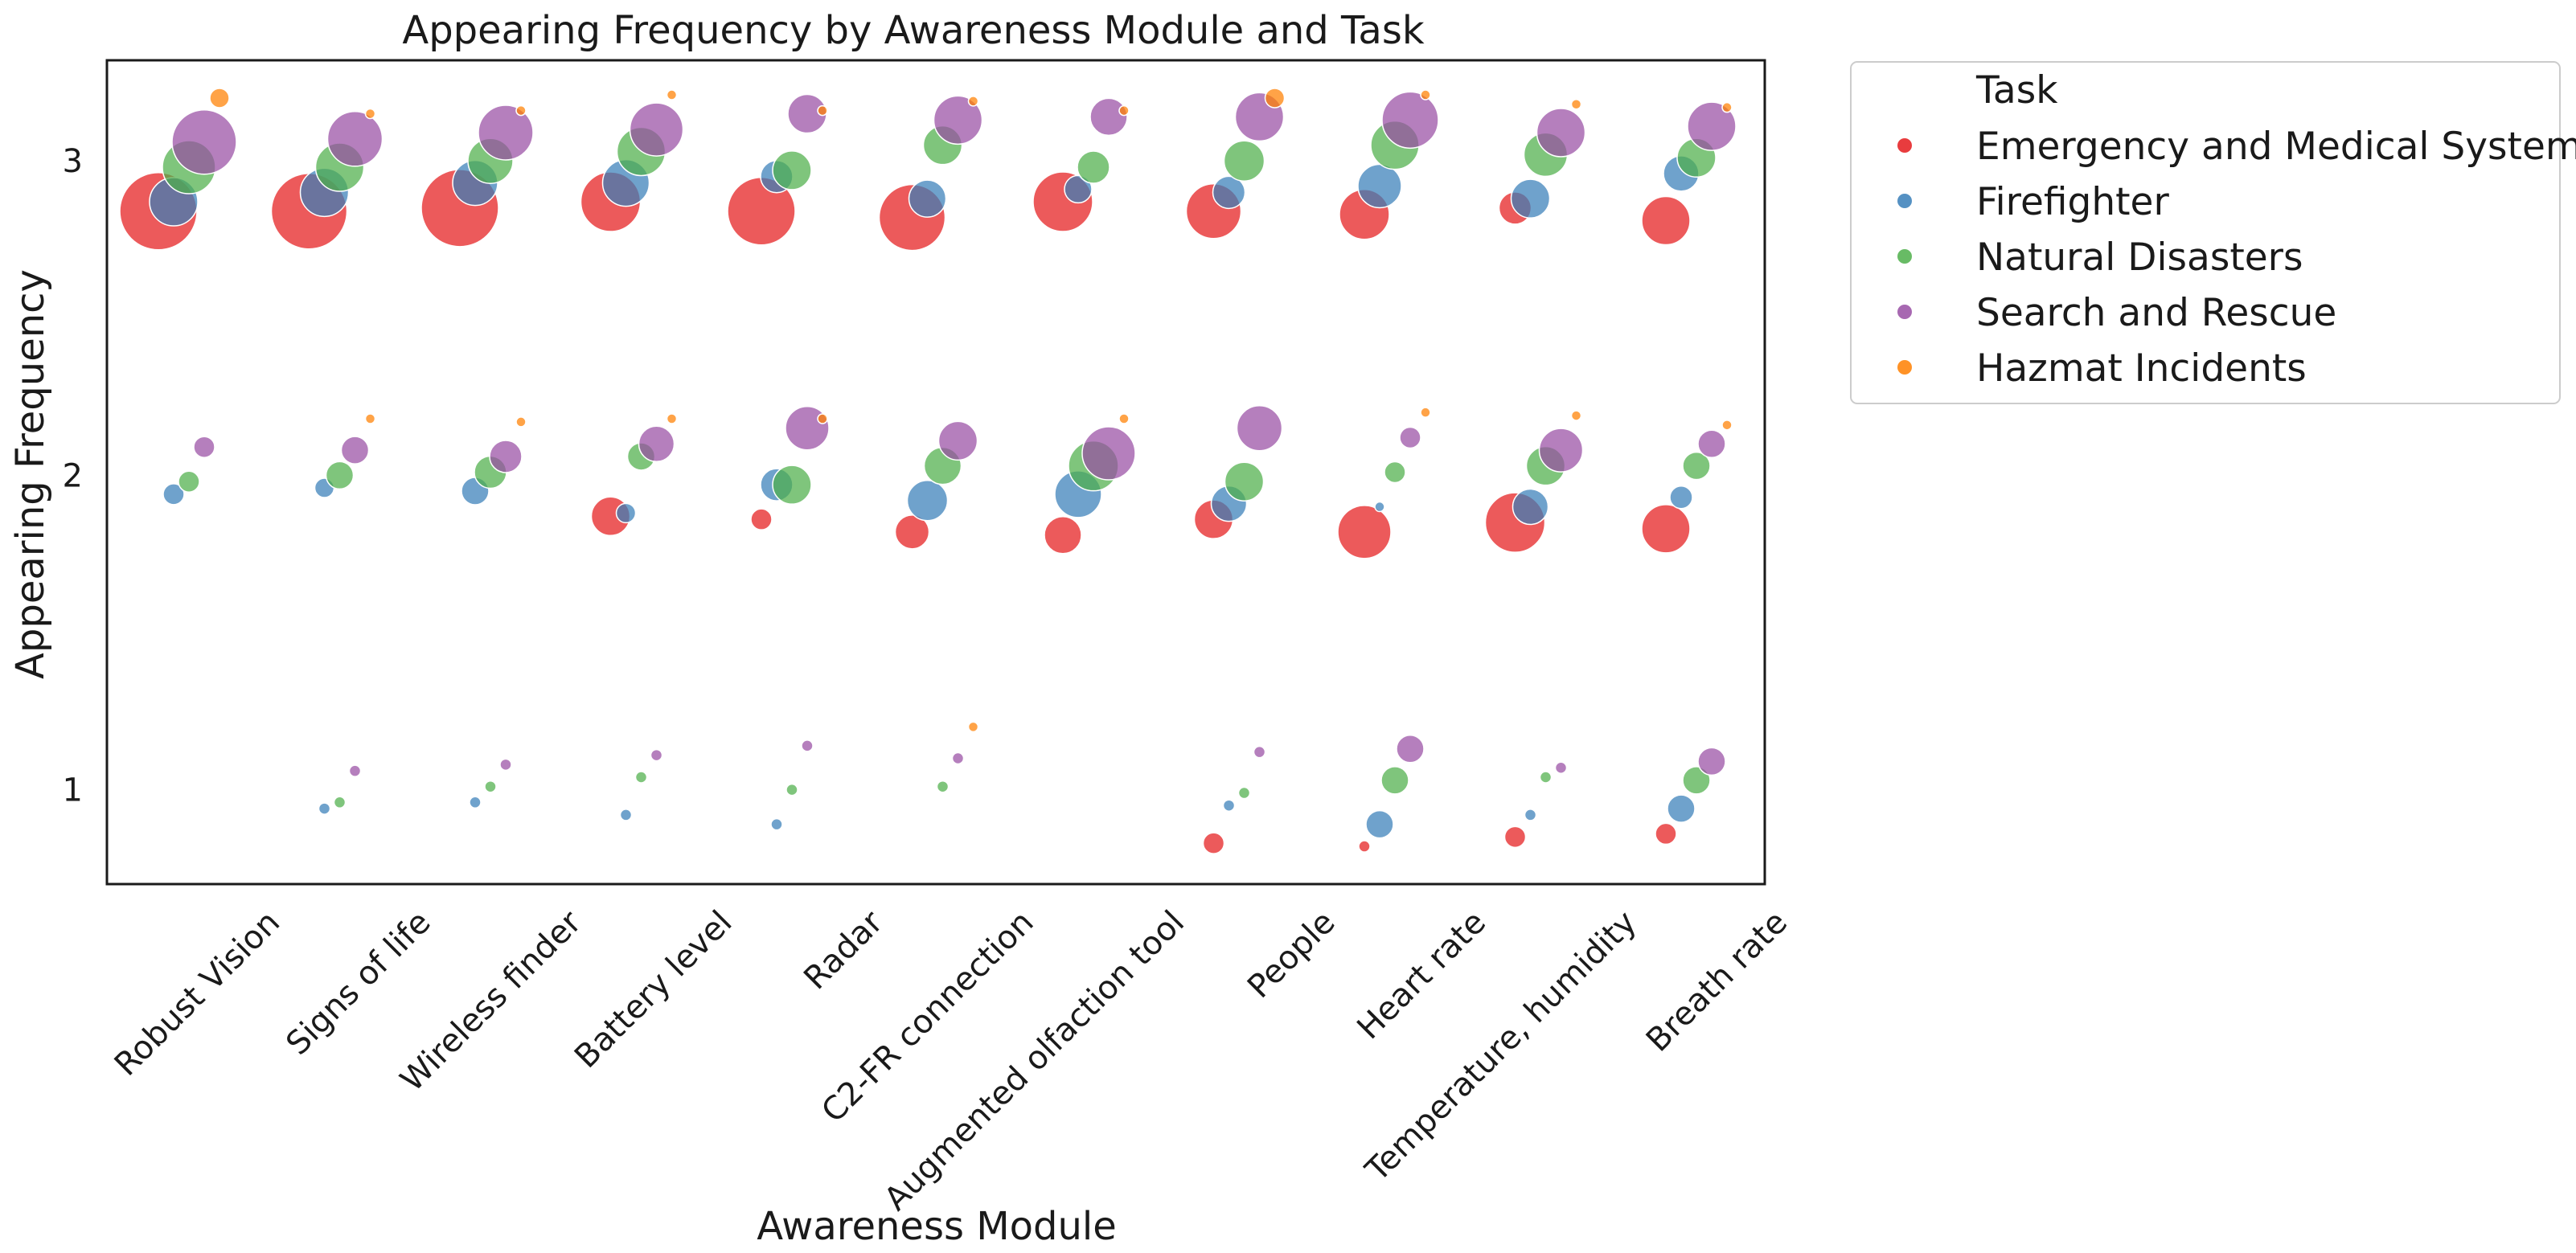  I want to click on legend-label: Emergency and Medical System, so click(2276, 147).